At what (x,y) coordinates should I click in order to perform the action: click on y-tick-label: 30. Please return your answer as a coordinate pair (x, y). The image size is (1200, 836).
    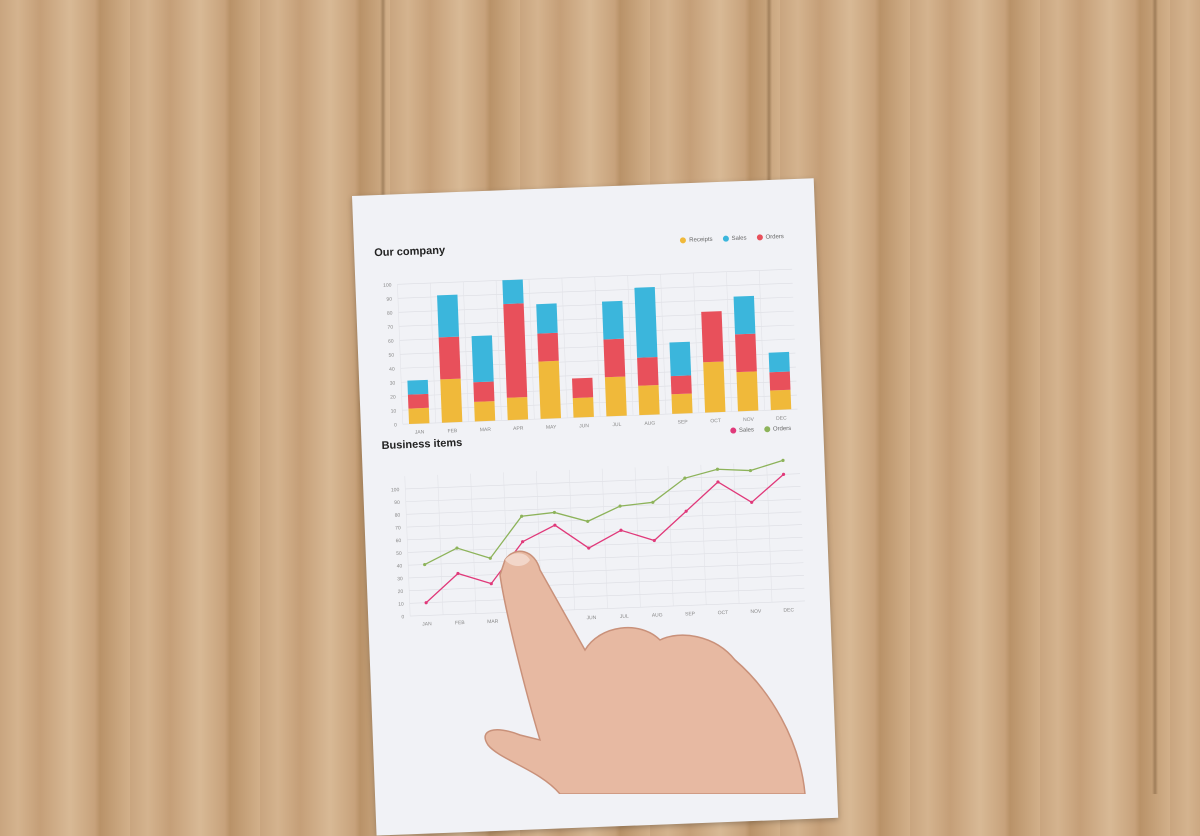
    Looking at the image, I should click on (393, 383).